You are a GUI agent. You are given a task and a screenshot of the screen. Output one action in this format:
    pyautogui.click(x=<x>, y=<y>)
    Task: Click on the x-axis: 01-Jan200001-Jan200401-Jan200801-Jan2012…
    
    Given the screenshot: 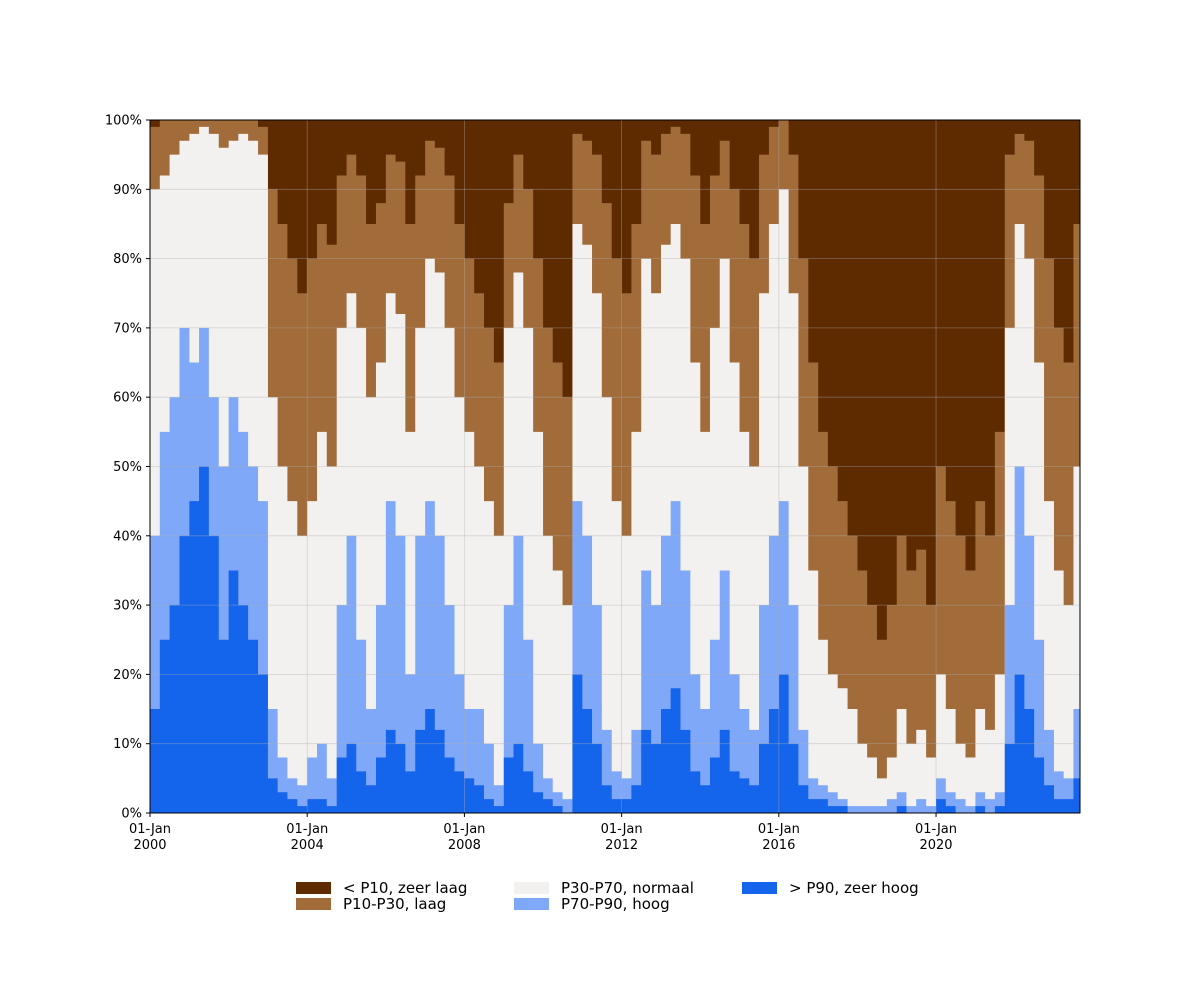 What is the action you would take?
    pyautogui.click(x=543, y=833)
    